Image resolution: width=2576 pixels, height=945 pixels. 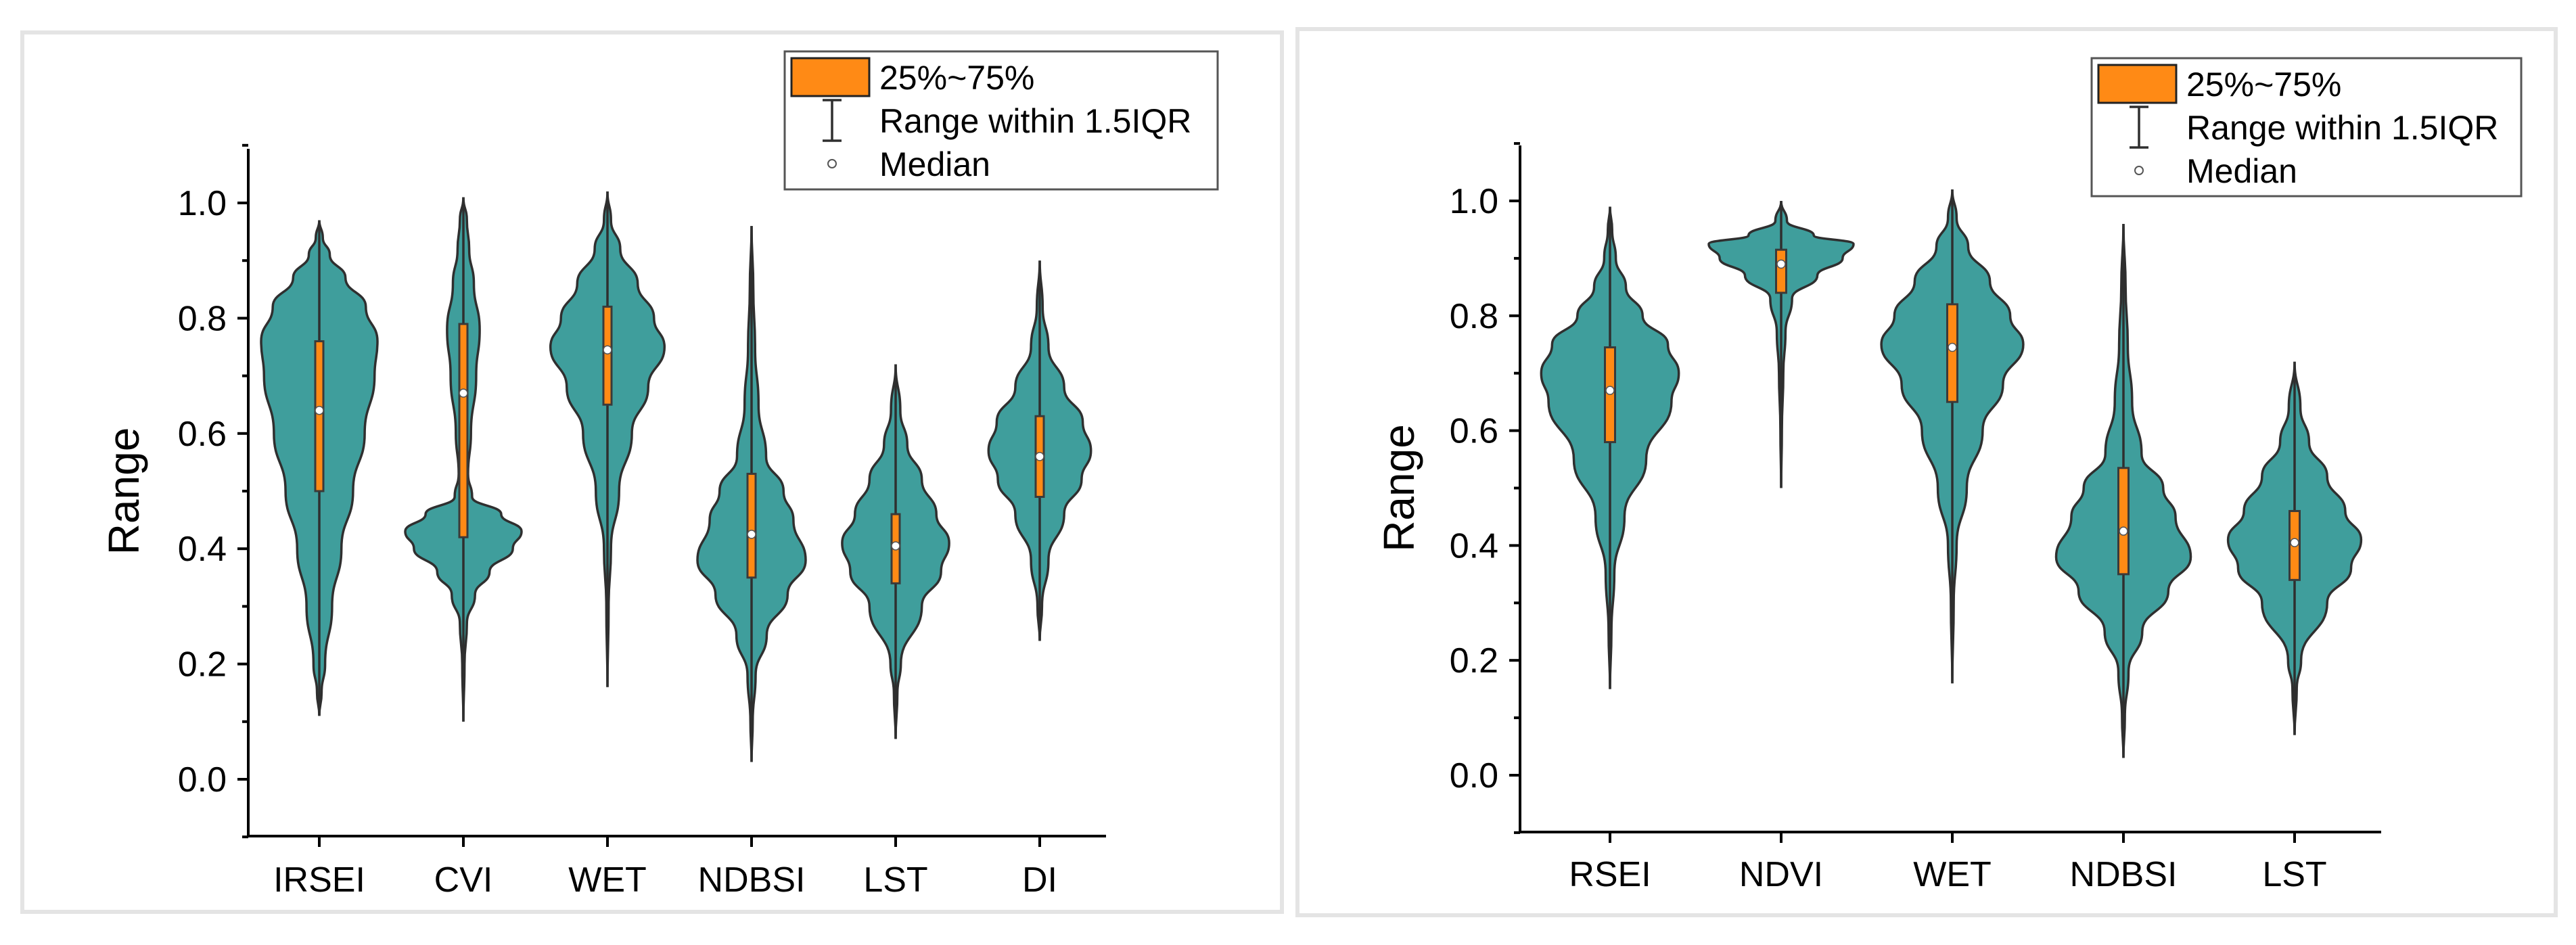 I want to click on median-dot-rsei, so click(x=1610, y=390).